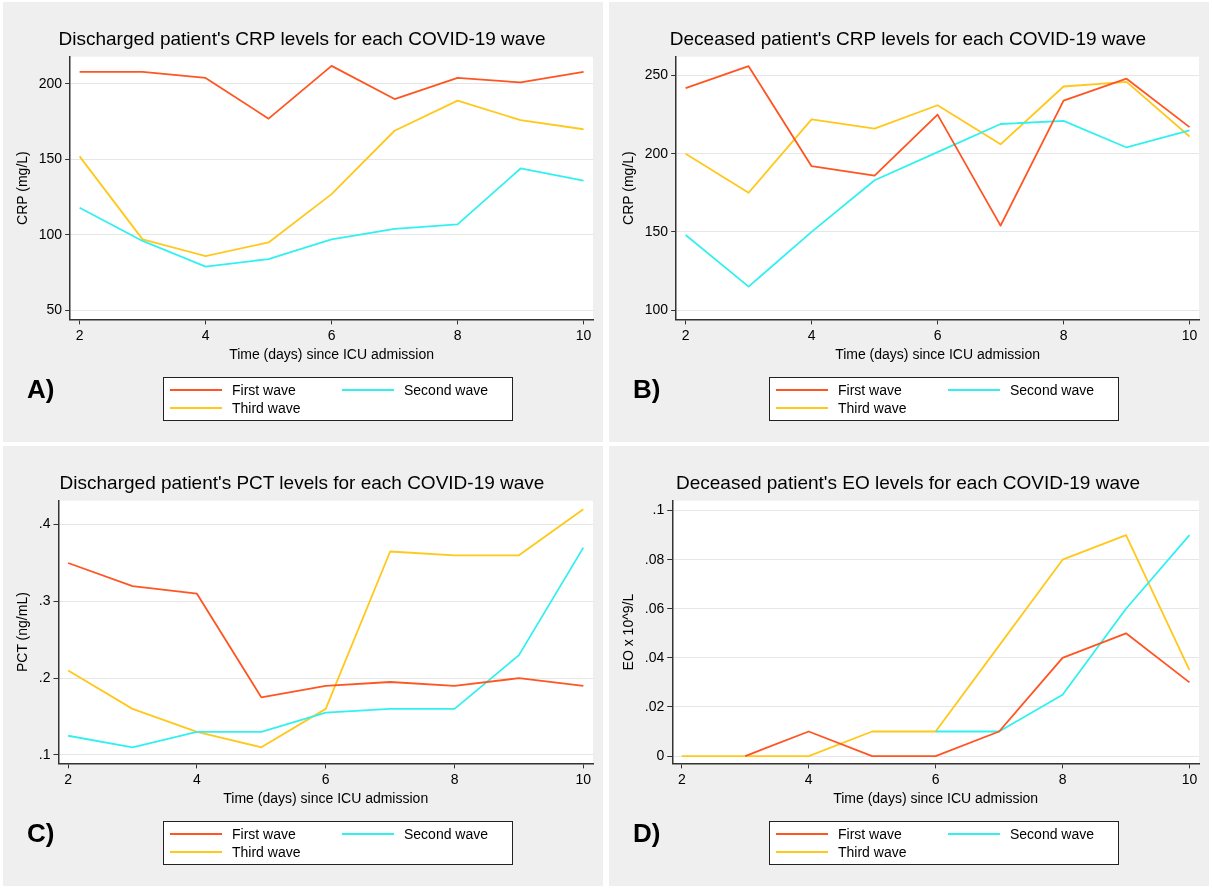 The image size is (1212, 888). What do you see at coordinates (44, 677) in the screenshot?
I see `y-tick-label: .2` at bounding box center [44, 677].